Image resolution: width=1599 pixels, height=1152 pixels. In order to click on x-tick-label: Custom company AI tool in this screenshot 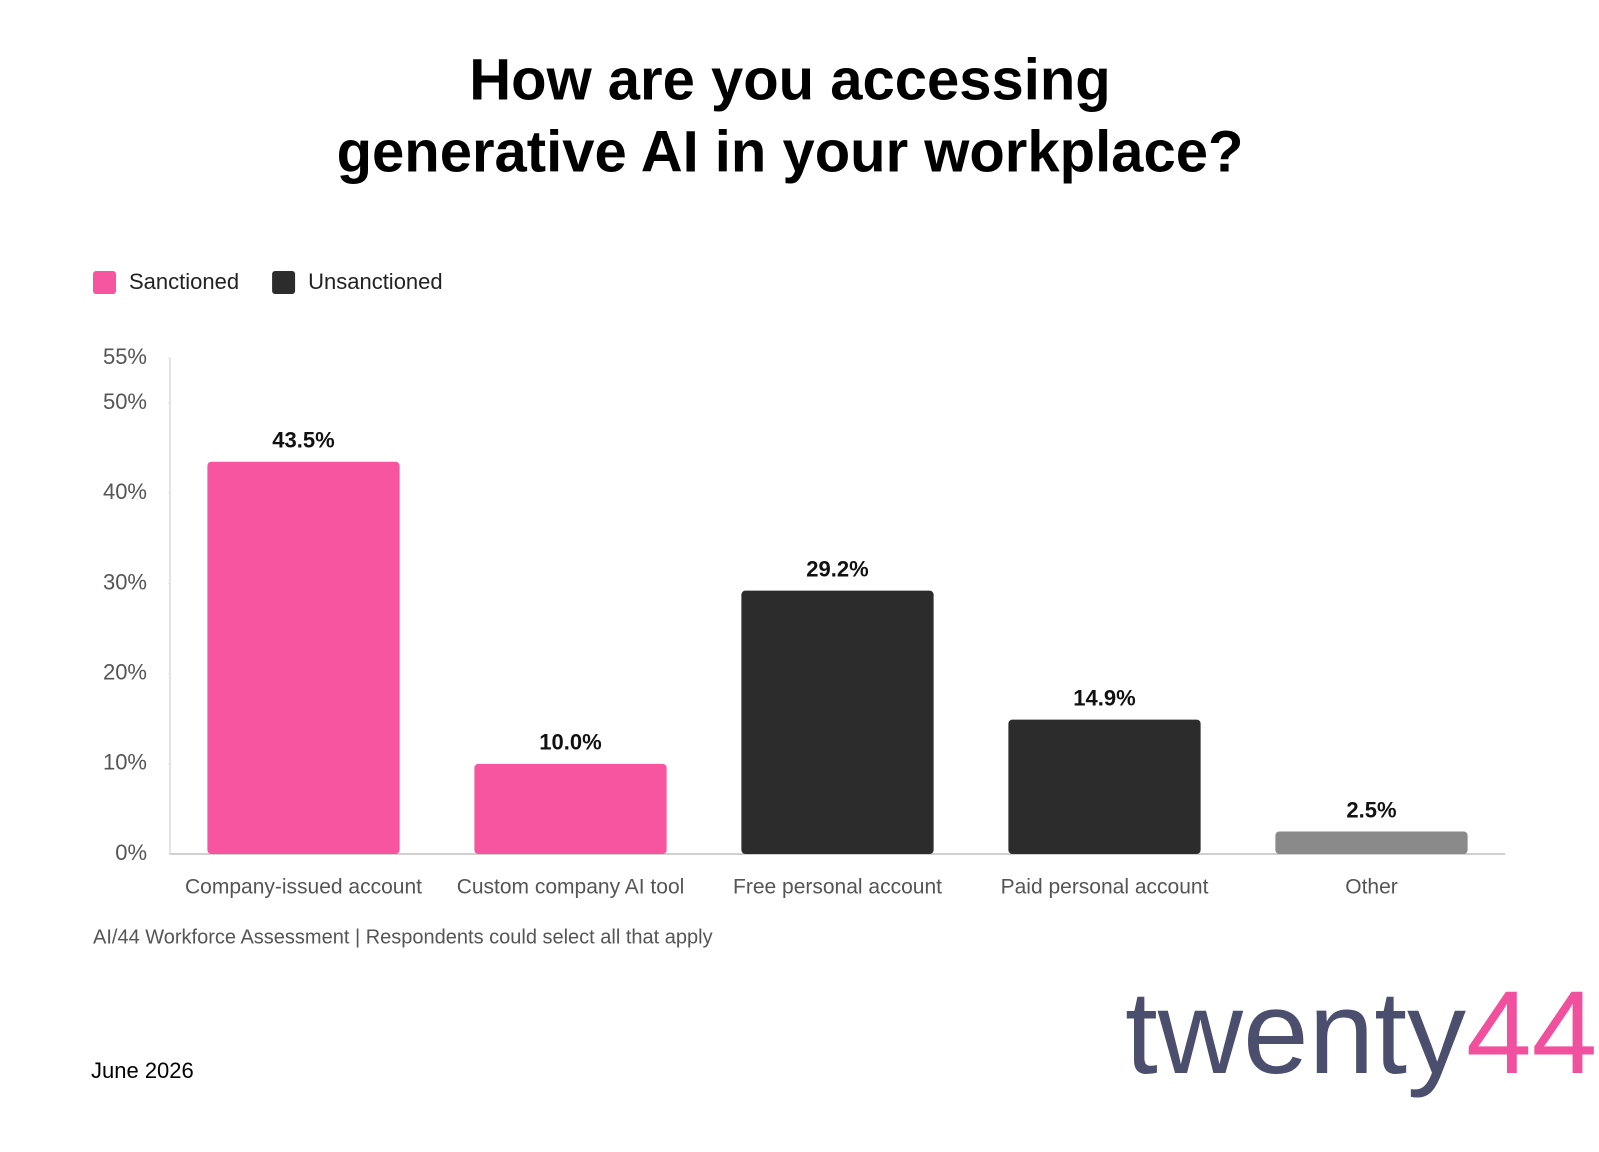, I will do `click(571, 887)`.